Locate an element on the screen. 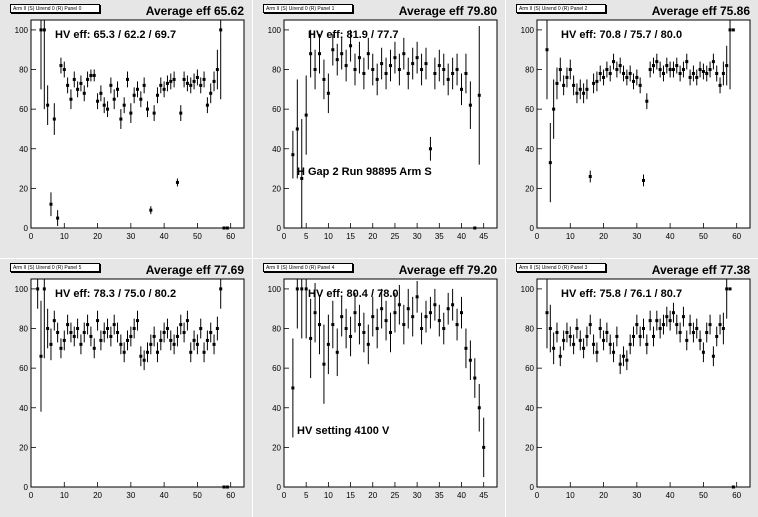  panel-title-badge: Arm II (S) Uirend 0 (R) Panel 5 is located at coordinates (55, 267).